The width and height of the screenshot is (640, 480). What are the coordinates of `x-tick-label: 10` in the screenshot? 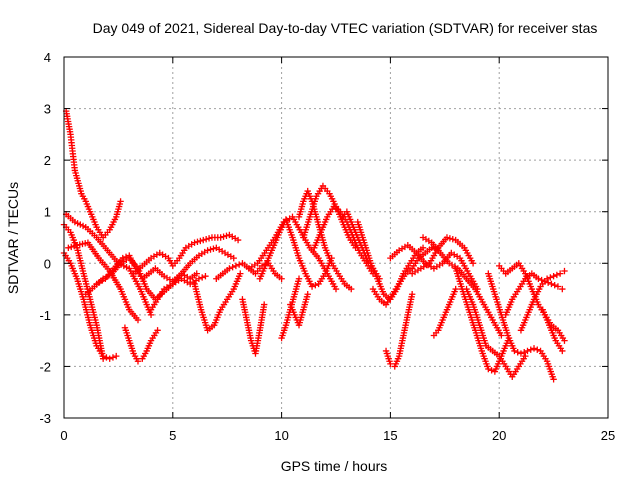 It's located at (281, 435).